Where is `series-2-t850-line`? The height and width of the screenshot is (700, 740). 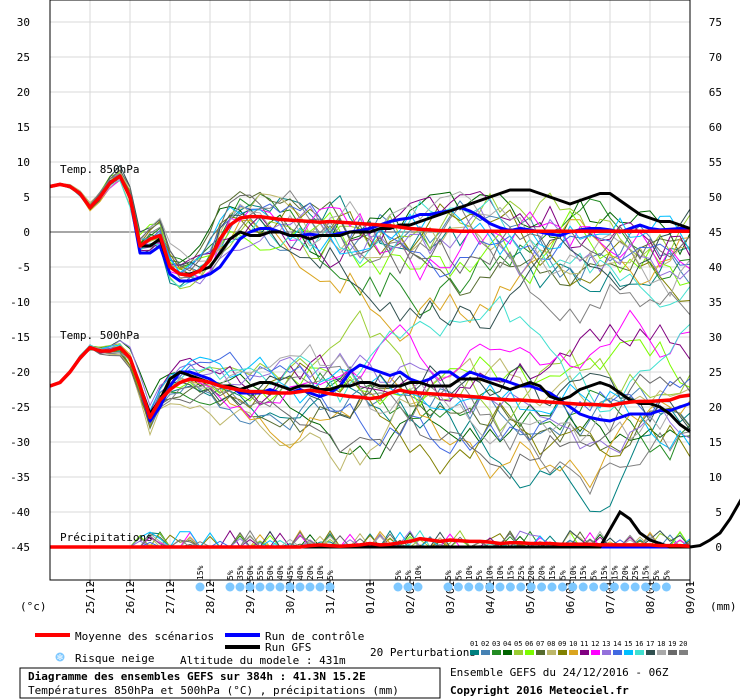
series-2-t850-line is located at coordinates (370, 225).